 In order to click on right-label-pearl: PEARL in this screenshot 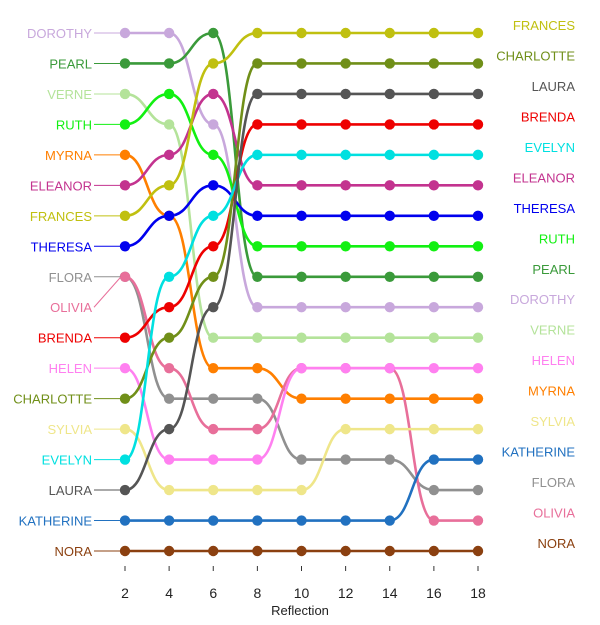, I will do `click(553, 269)`.